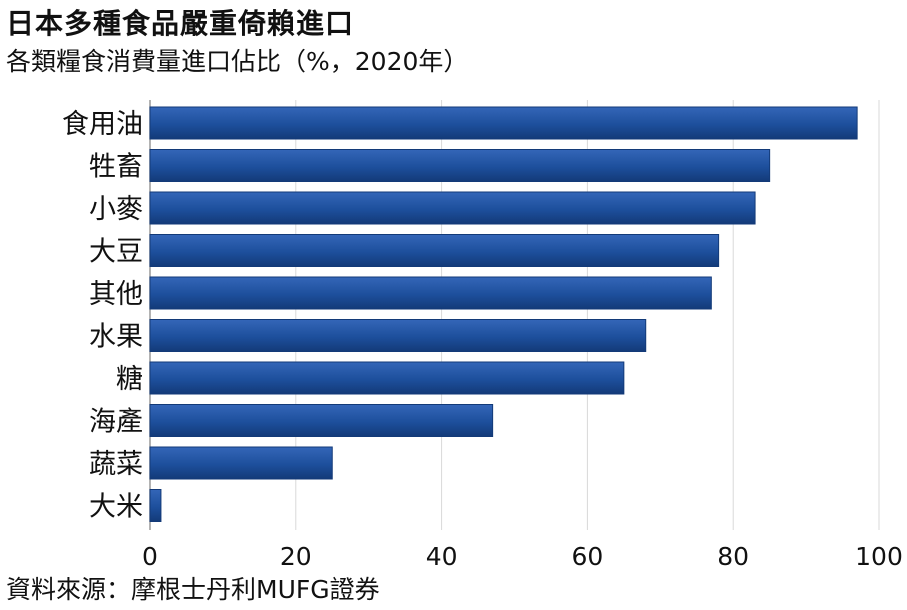  What do you see at coordinates (116, 167) in the screenshot?
I see `category-label: 牲畜` at bounding box center [116, 167].